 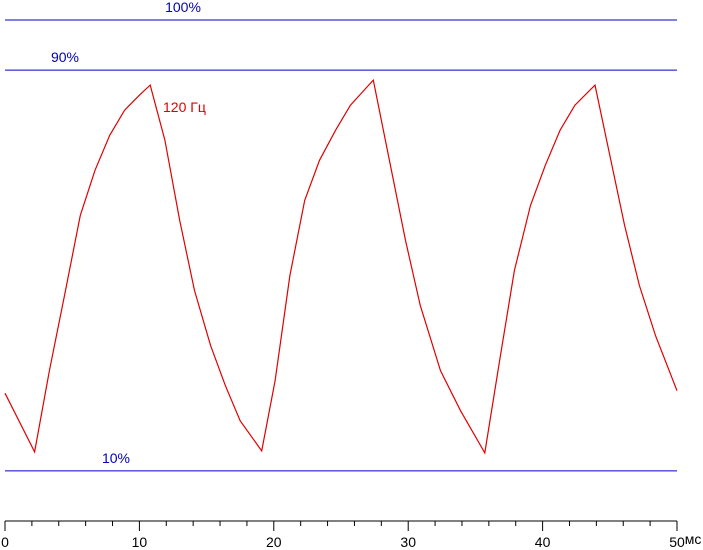 I want to click on x-tick-label: 0, so click(x=5, y=542).